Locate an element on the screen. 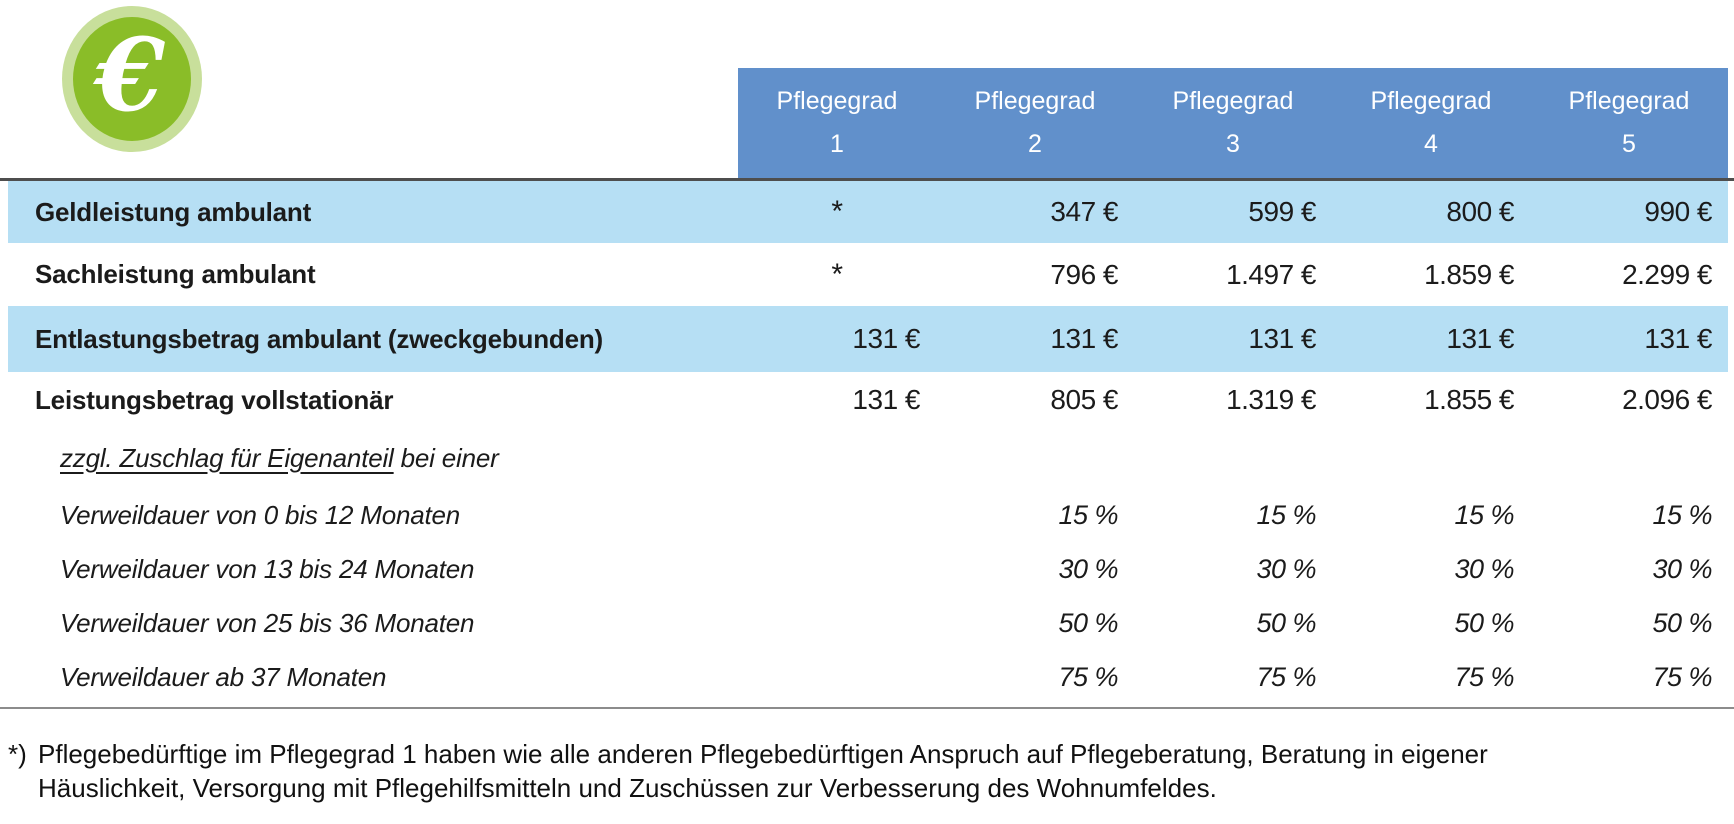 The width and height of the screenshot is (1734, 824). table-row-zuschlag-eigenanteil: zzgl. Zuschlag für Eigenanteil bei einer is located at coordinates (868, 458).